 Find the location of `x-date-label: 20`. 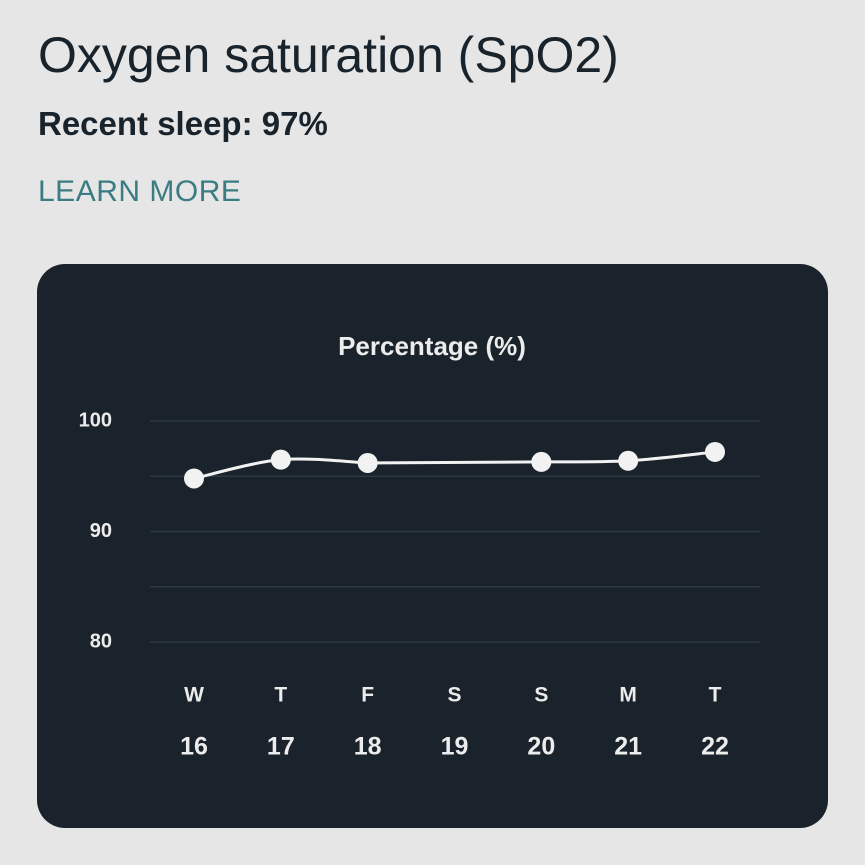

x-date-label: 20 is located at coordinates (541, 747).